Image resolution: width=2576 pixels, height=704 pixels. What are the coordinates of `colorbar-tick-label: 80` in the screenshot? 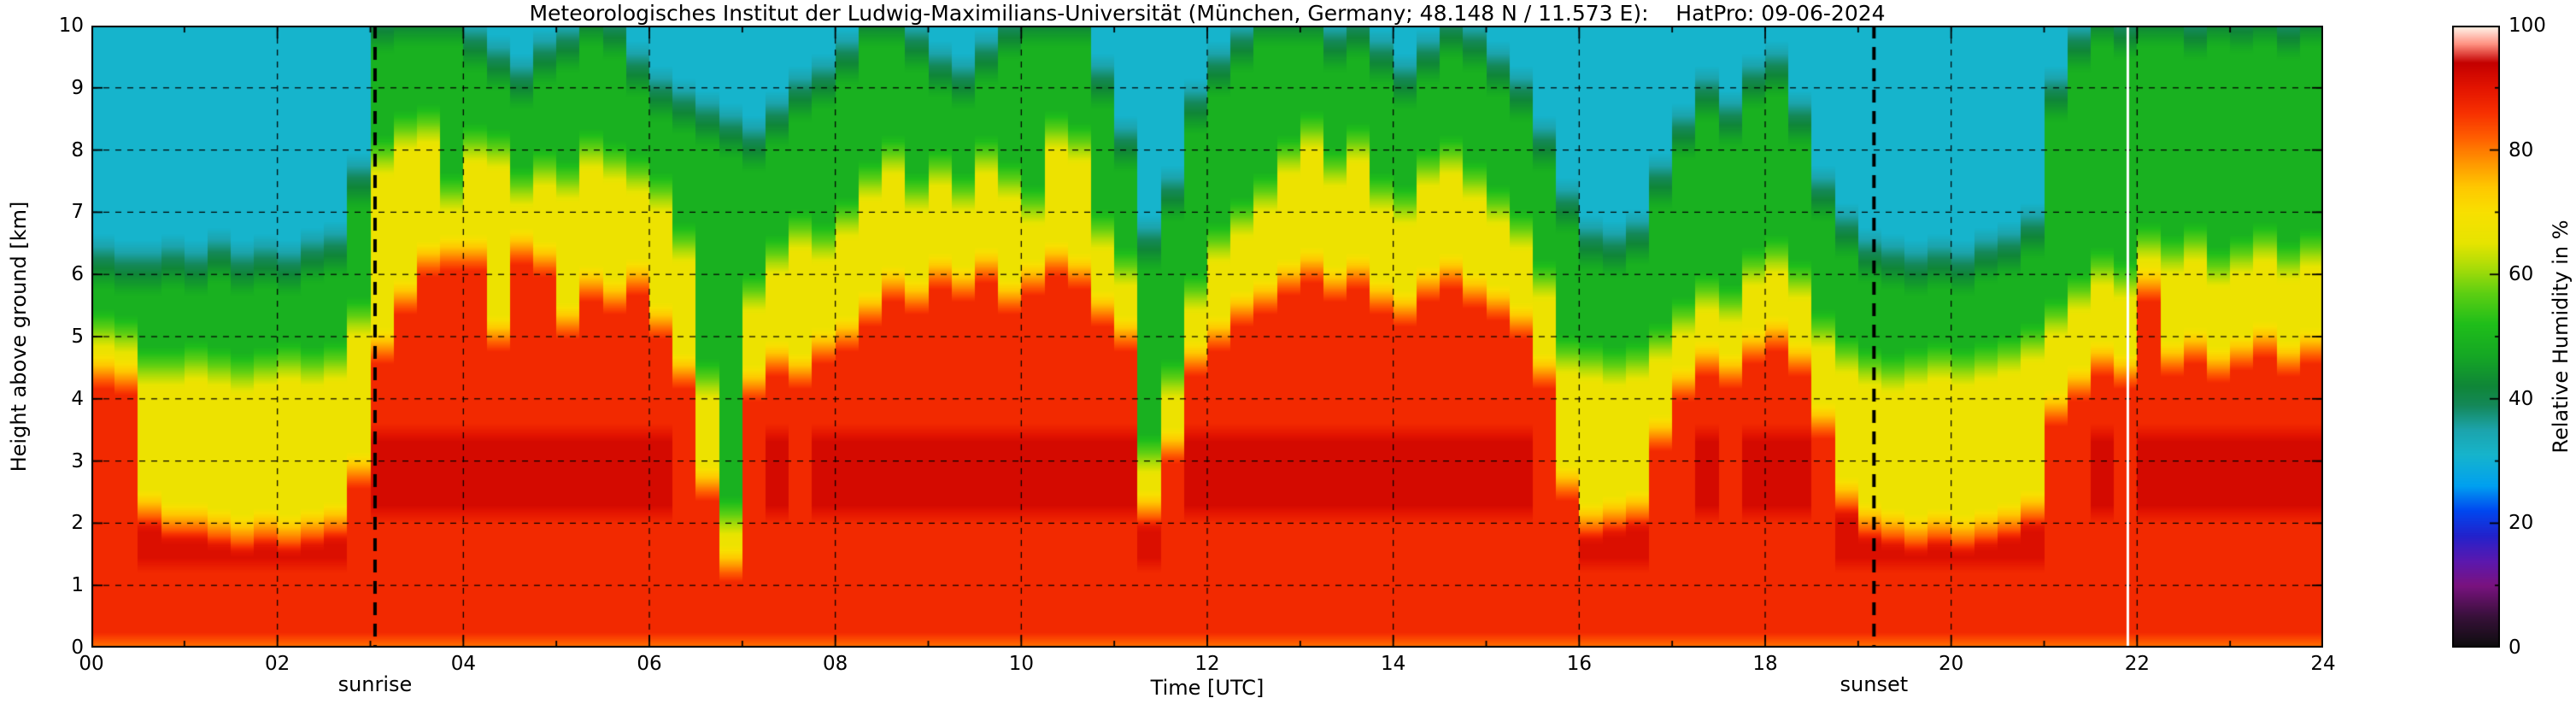 It's located at (2521, 149).